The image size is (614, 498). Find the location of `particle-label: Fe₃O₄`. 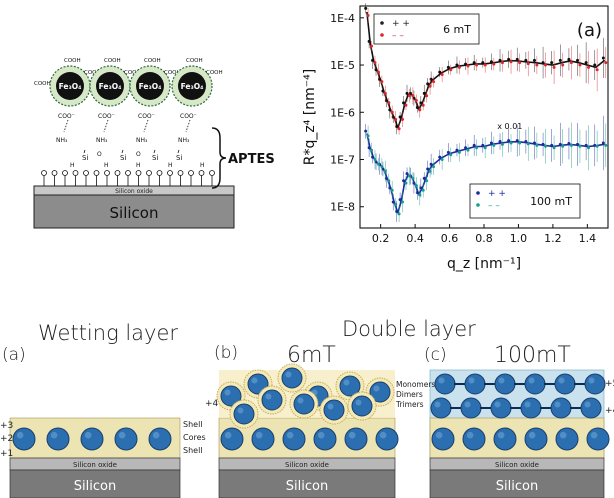

particle-label: Fe₃O₄ is located at coordinates (70, 86).